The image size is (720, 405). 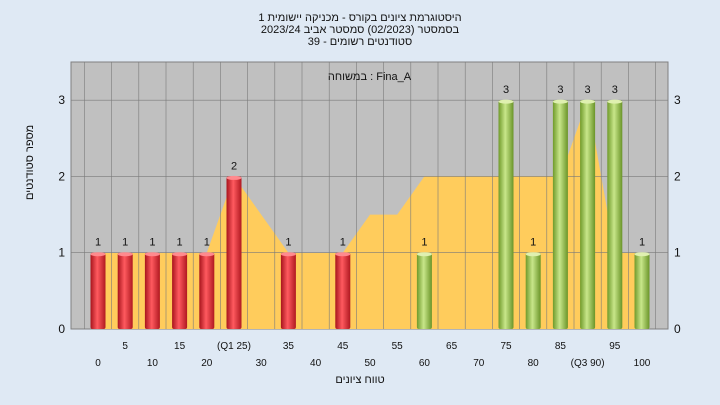 I want to click on x-tick-label: 45, so click(x=343, y=346).